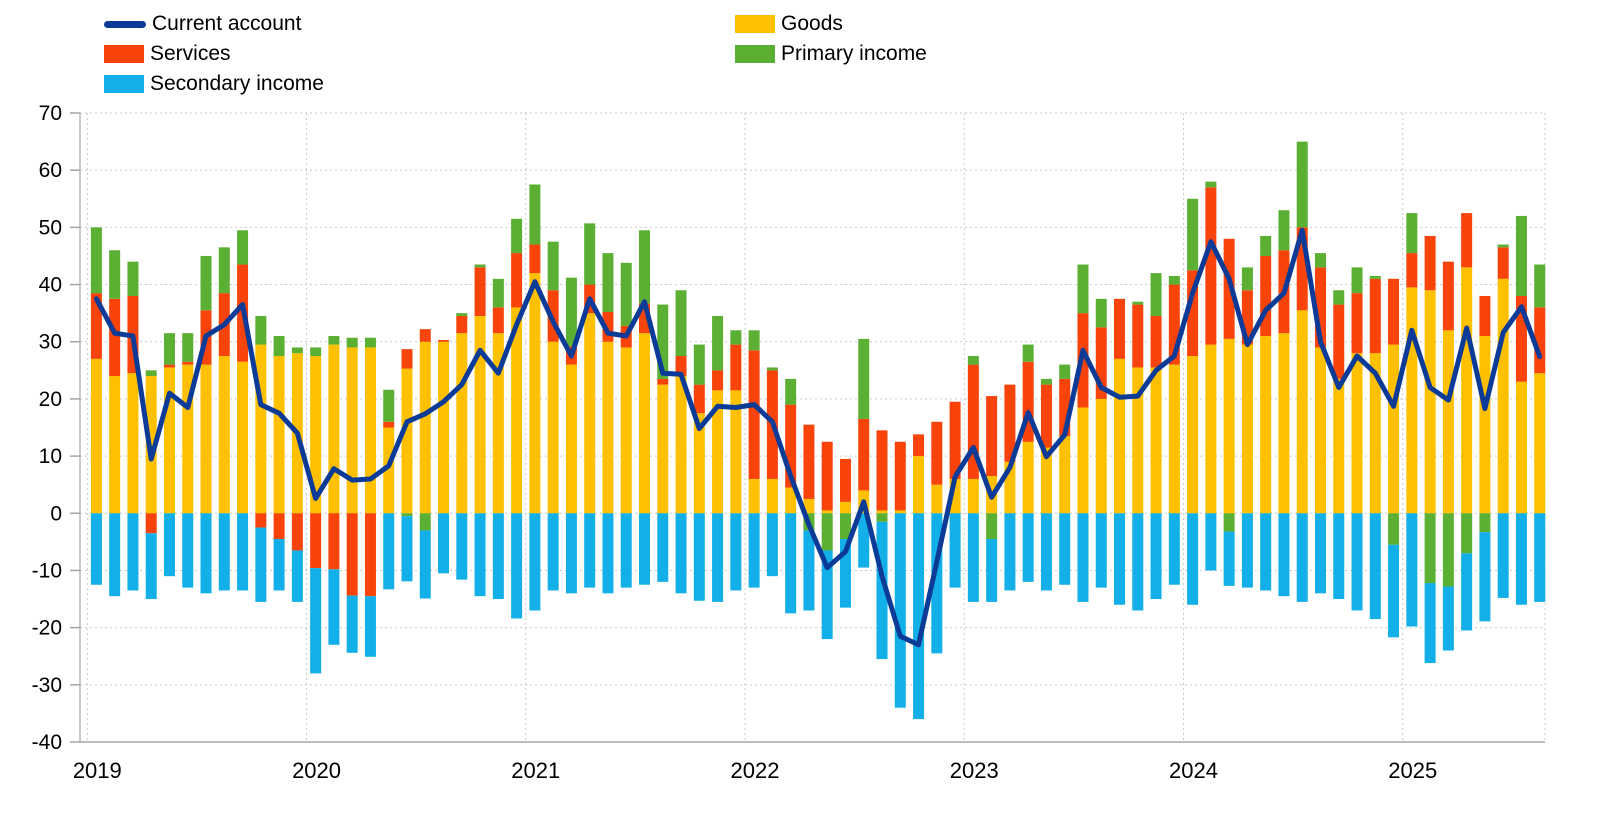 This screenshot has height=830, width=1607. What do you see at coordinates (50, 227) in the screenshot?
I see `y-tick-label: 50` at bounding box center [50, 227].